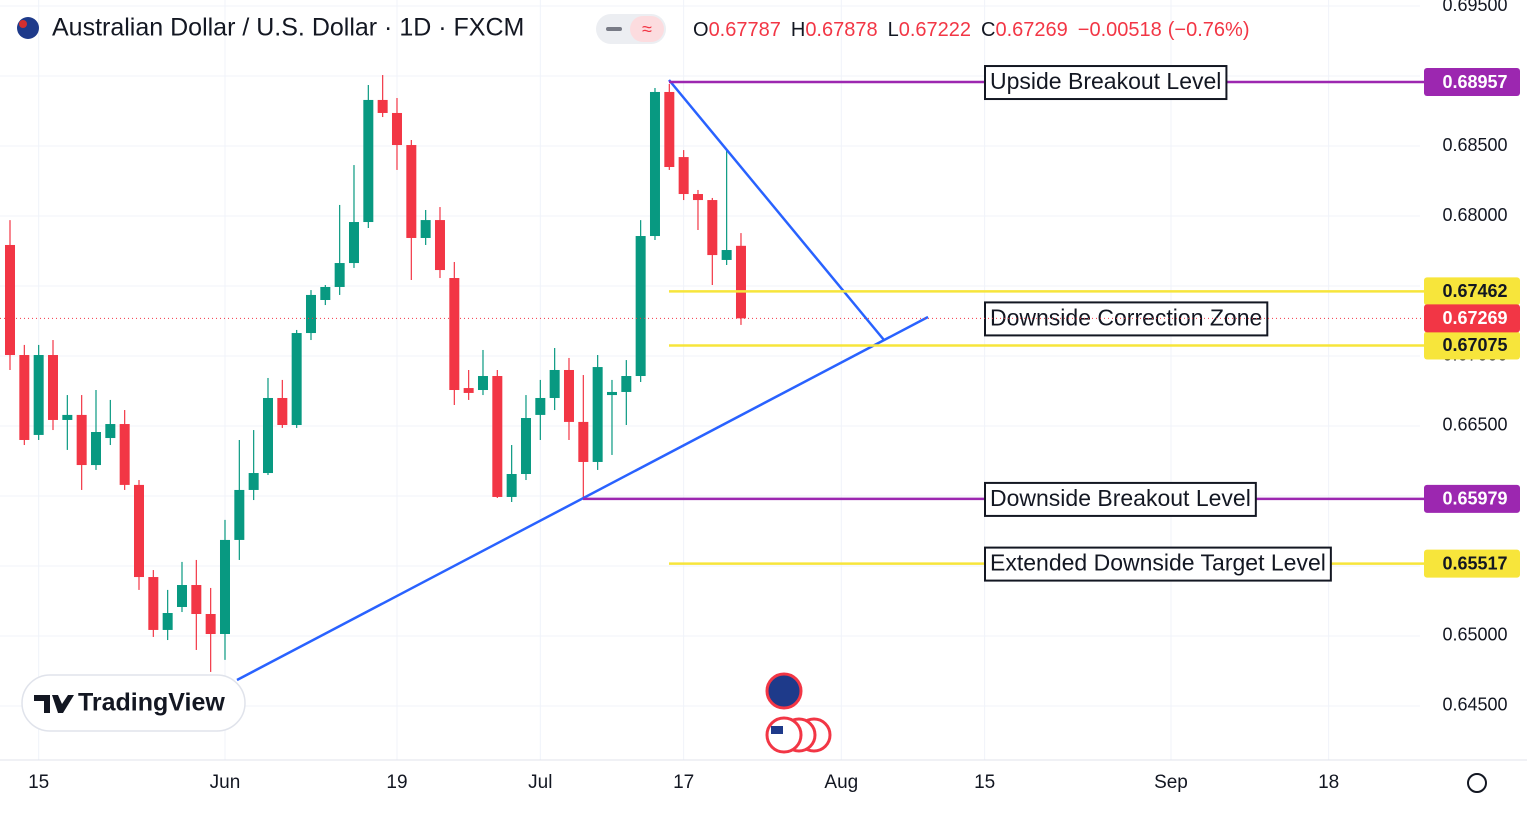 This screenshot has height=822, width=1527. I want to click on x-tick-label: 15, so click(984, 782).